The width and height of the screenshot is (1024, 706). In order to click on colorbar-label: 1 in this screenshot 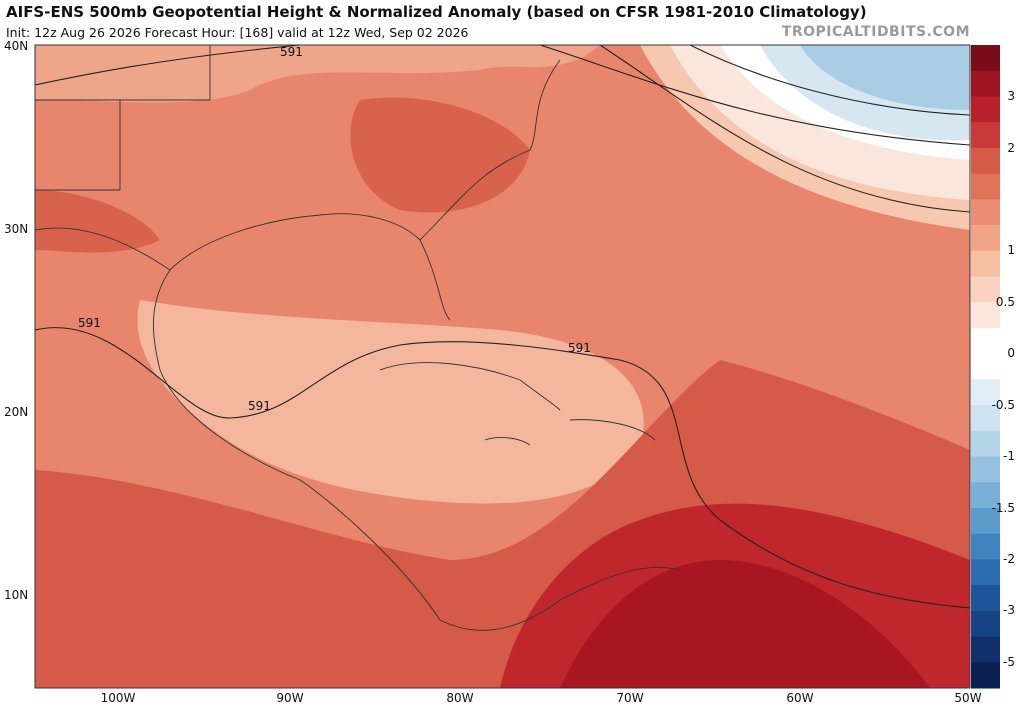, I will do `click(1011, 250)`.